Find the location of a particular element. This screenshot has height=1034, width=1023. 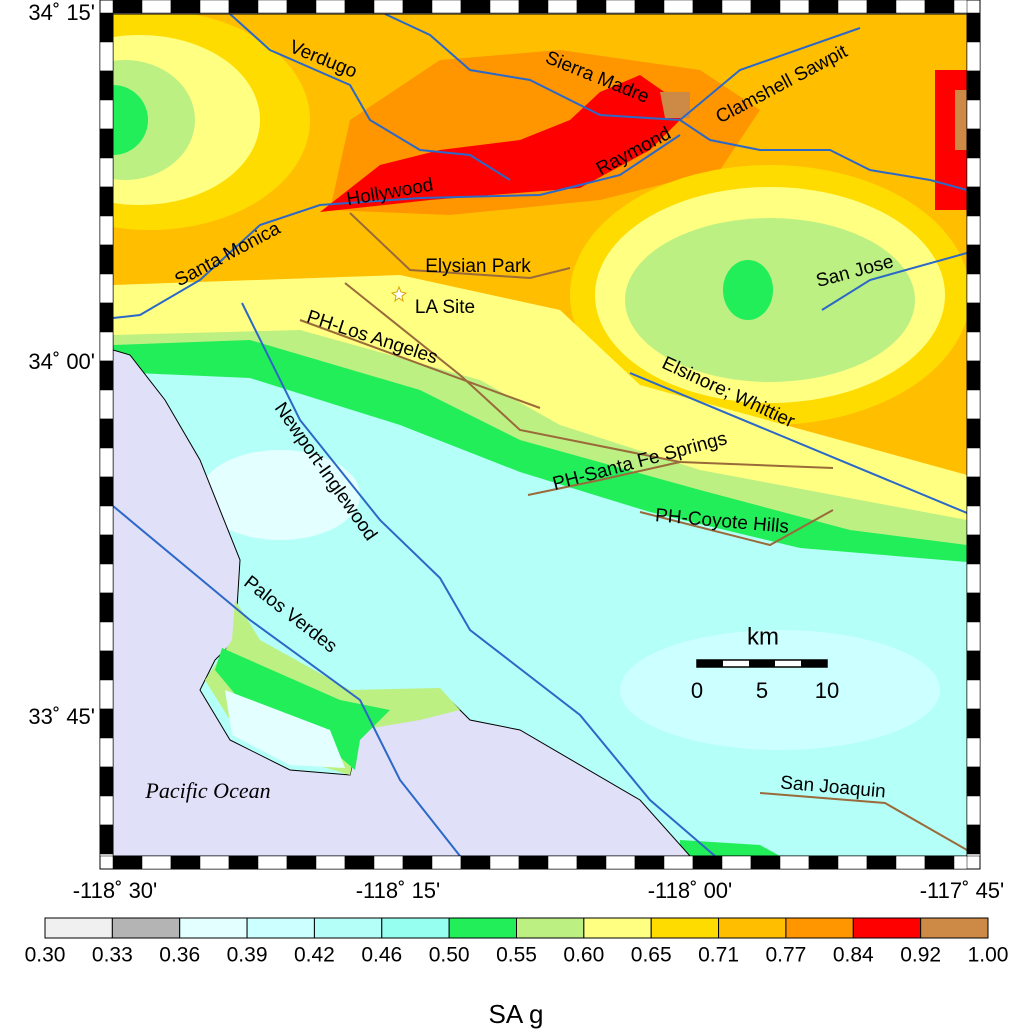

scale-label: 10 is located at coordinates (827, 690).